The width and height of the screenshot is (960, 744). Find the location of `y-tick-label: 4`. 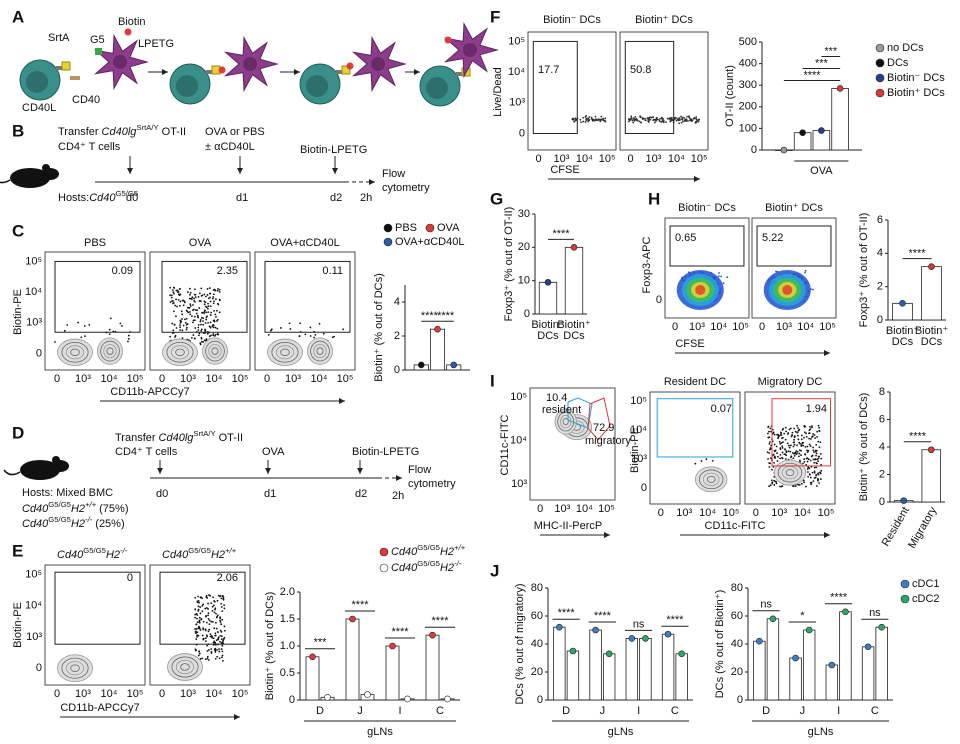

y-tick-label: 4 is located at coordinates (880, 253).